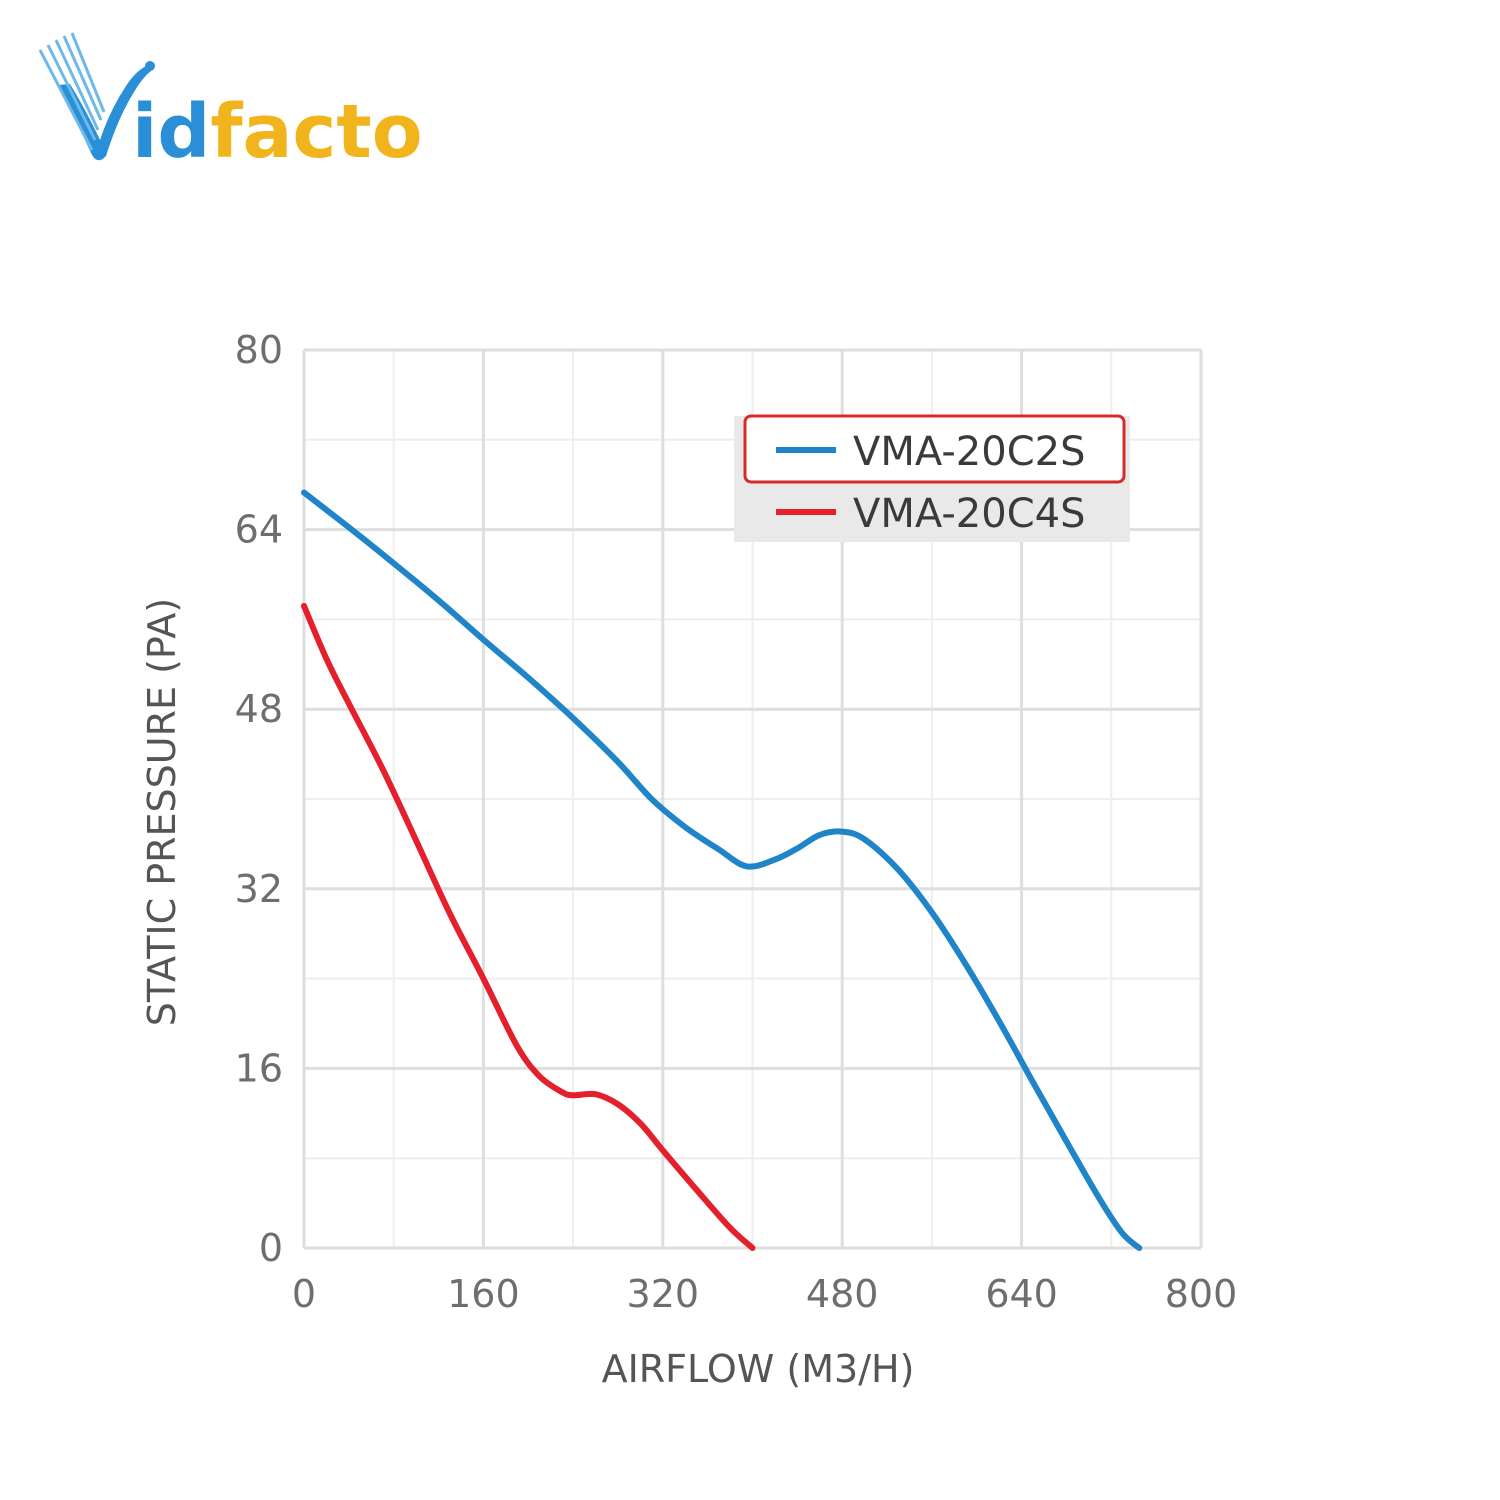 The image size is (1500, 1500). What do you see at coordinates (1201, 1294) in the screenshot?
I see `x-tick-label: 800` at bounding box center [1201, 1294].